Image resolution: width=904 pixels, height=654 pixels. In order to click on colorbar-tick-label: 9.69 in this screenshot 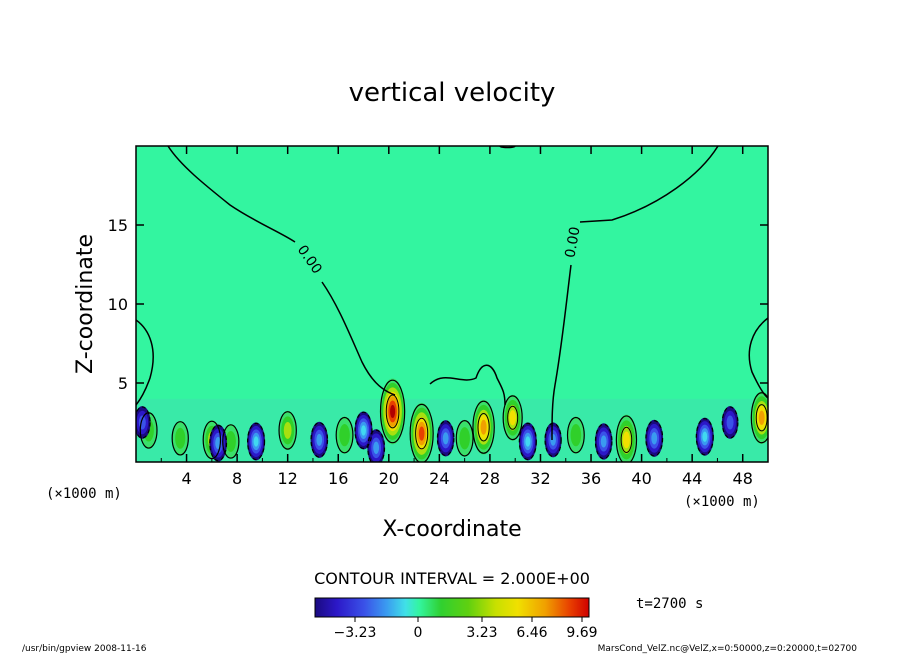, I will do `click(581, 633)`.